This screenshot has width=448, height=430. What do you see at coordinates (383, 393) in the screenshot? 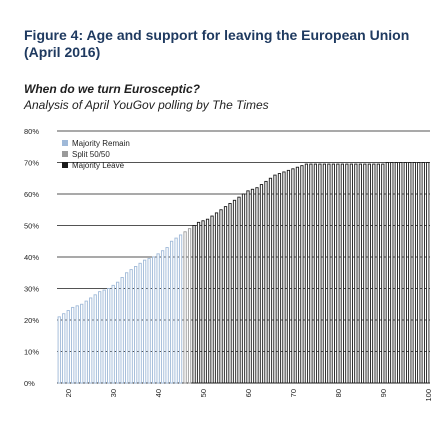
I see `x-tick-label: 90` at bounding box center [383, 393].